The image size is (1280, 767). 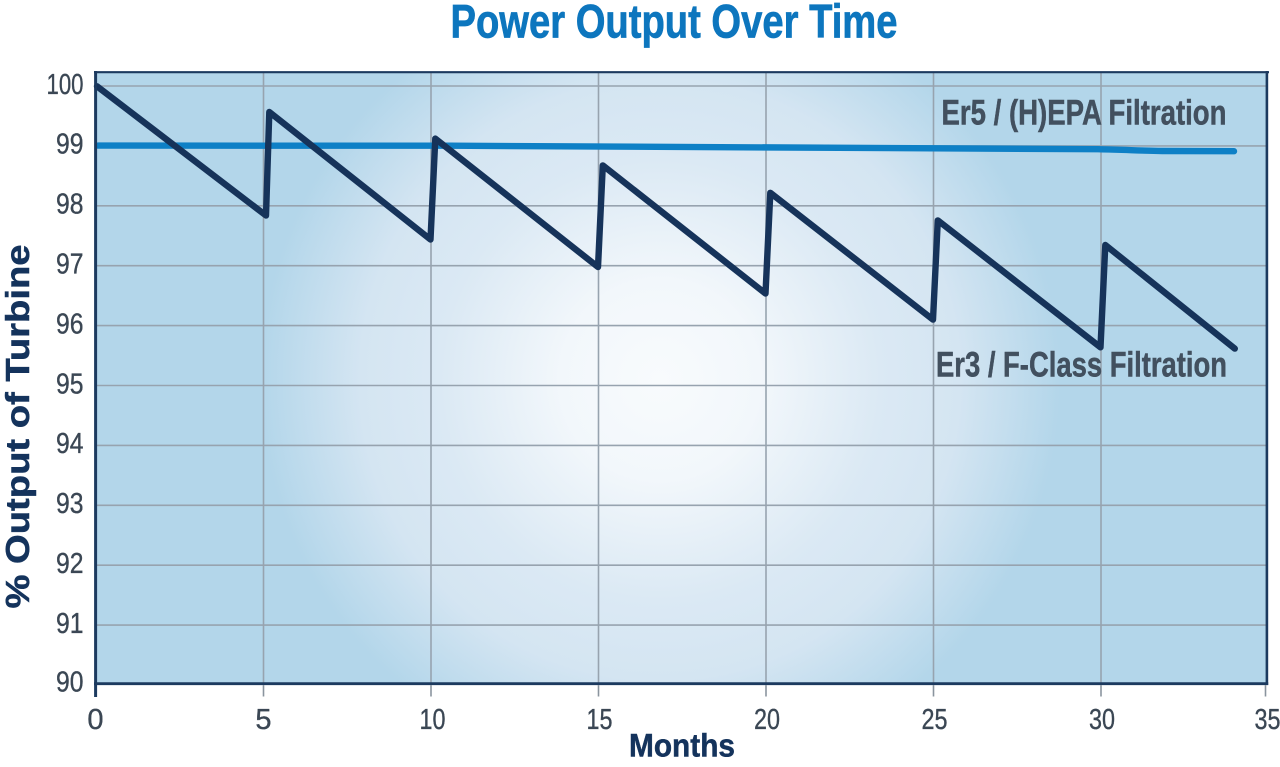 I want to click on svg-text: 0, so click(x=95, y=720).